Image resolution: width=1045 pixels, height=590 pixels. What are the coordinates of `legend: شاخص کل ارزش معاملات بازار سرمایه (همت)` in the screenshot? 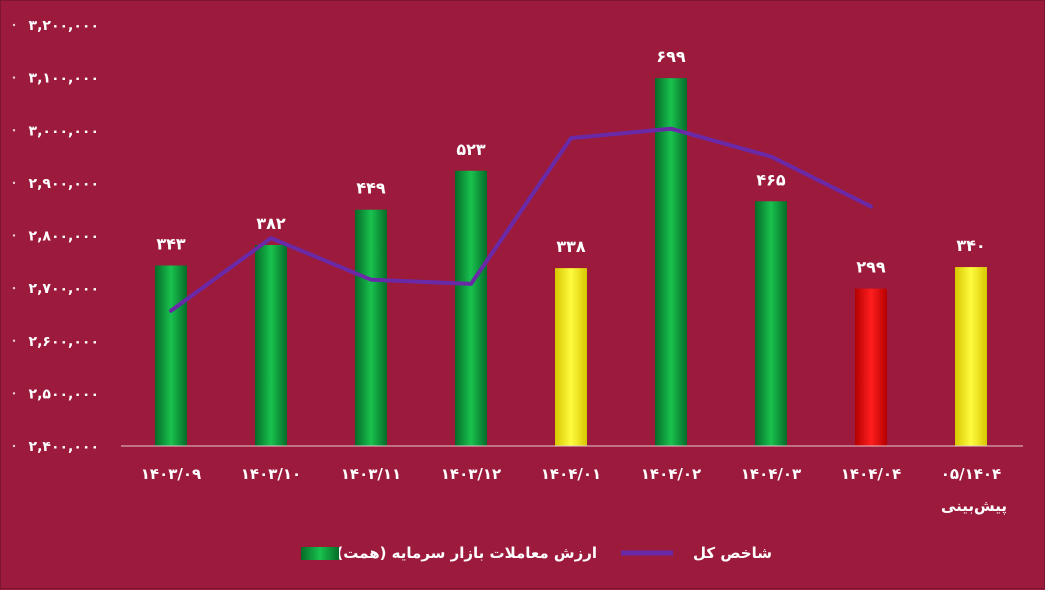 It's located at (536, 553).